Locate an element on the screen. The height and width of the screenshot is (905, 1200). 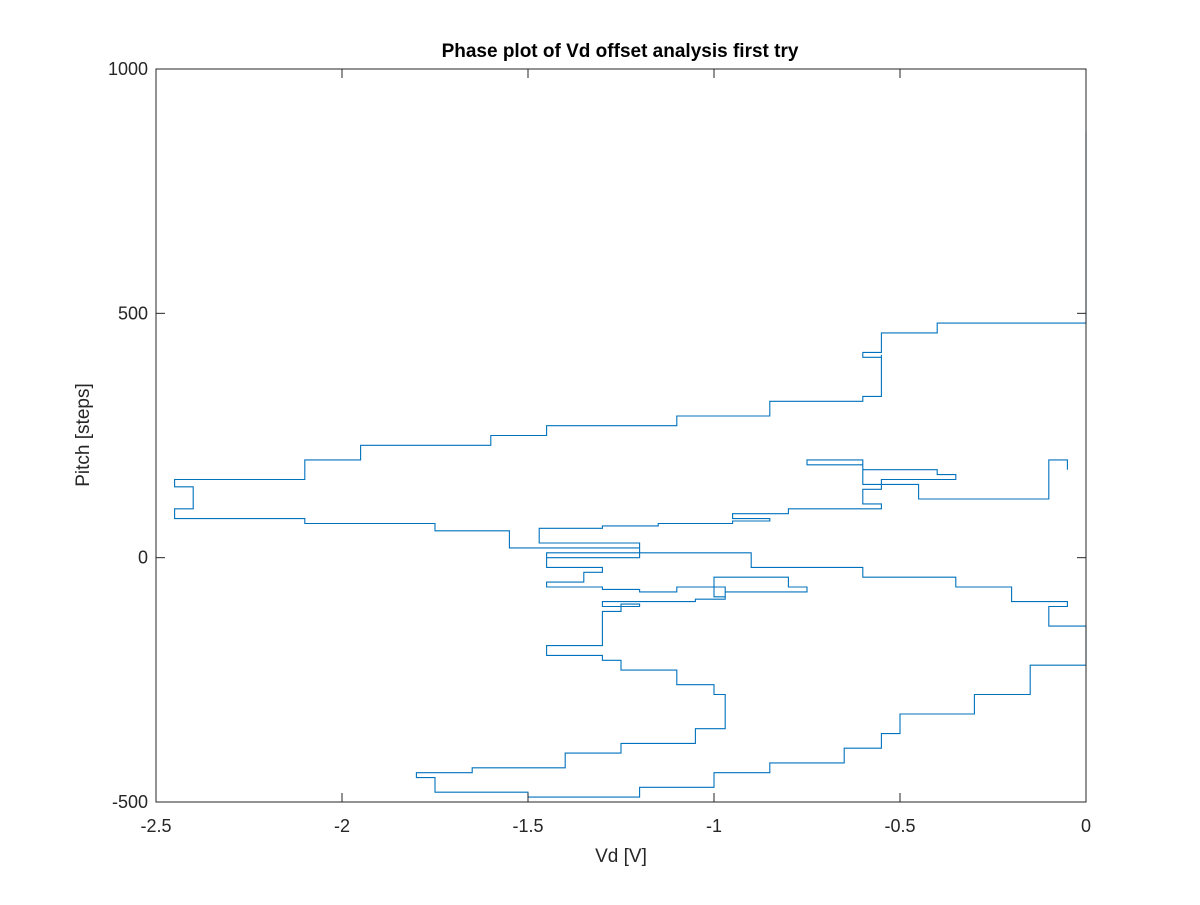
y-tick-label: -500 is located at coordinates (130, 802).